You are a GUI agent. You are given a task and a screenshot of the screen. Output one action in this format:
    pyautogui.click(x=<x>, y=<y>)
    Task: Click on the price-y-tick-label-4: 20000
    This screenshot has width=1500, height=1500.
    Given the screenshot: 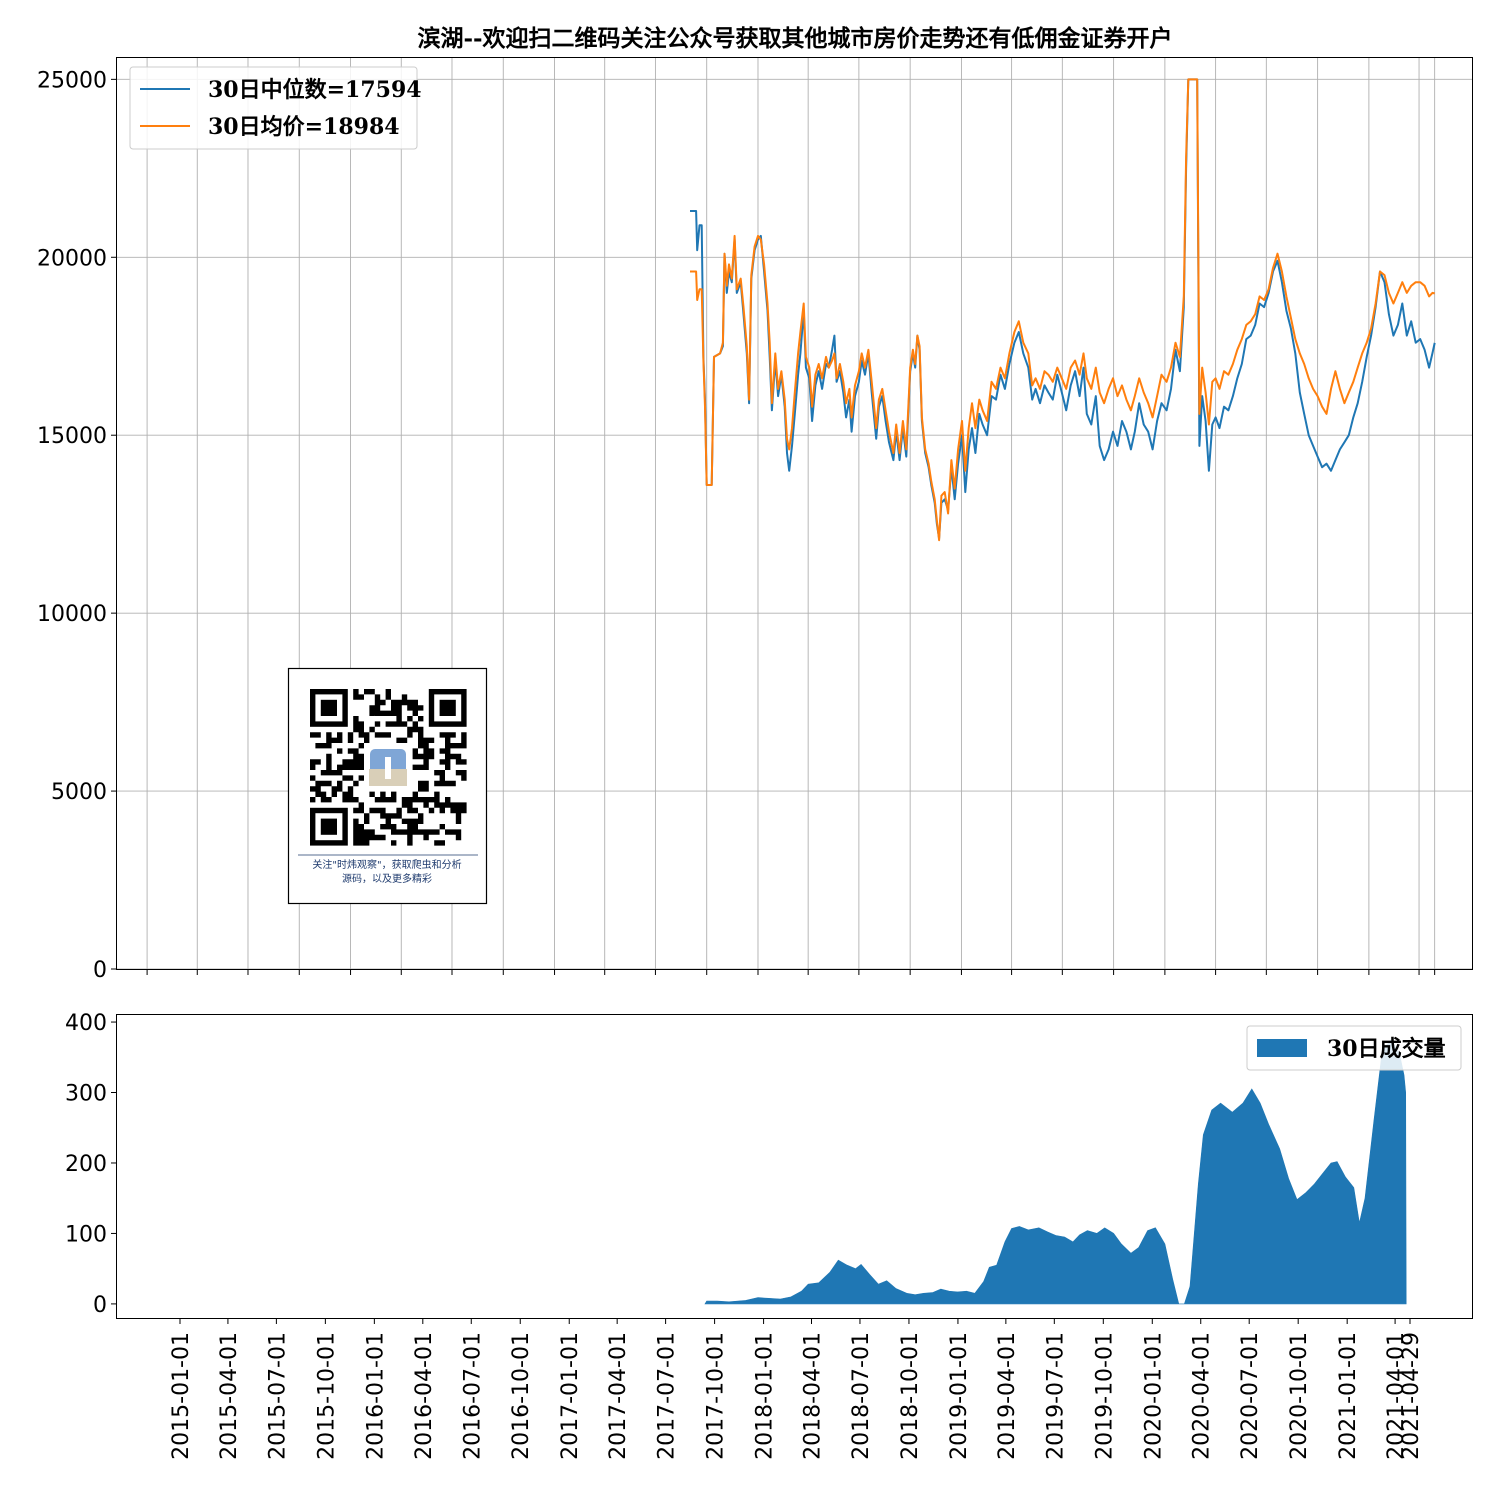 What is the action you would take?
    pyautogui.click(x=72, y=258)
    